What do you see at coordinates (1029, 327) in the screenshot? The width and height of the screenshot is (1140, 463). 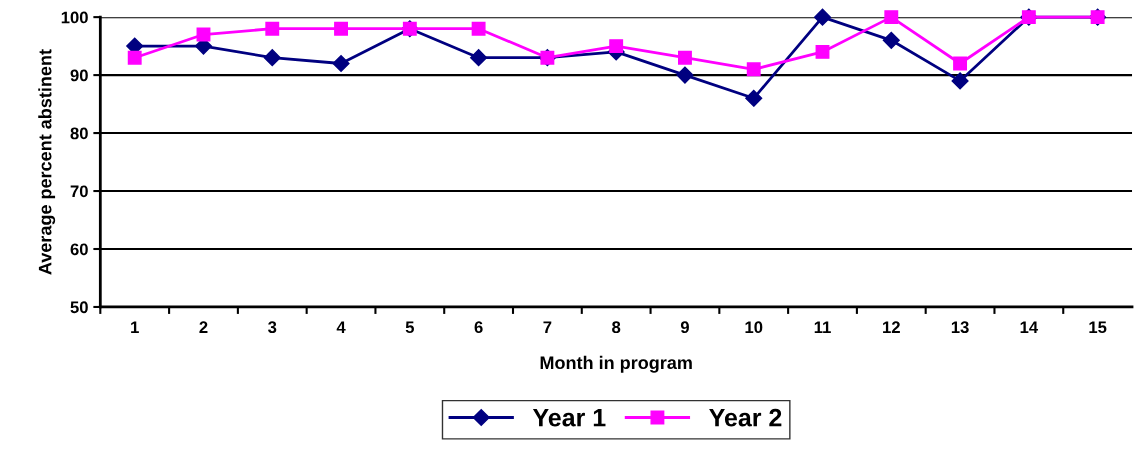 I see `x-tick-label: 14` at bounding box center [1029, 327].